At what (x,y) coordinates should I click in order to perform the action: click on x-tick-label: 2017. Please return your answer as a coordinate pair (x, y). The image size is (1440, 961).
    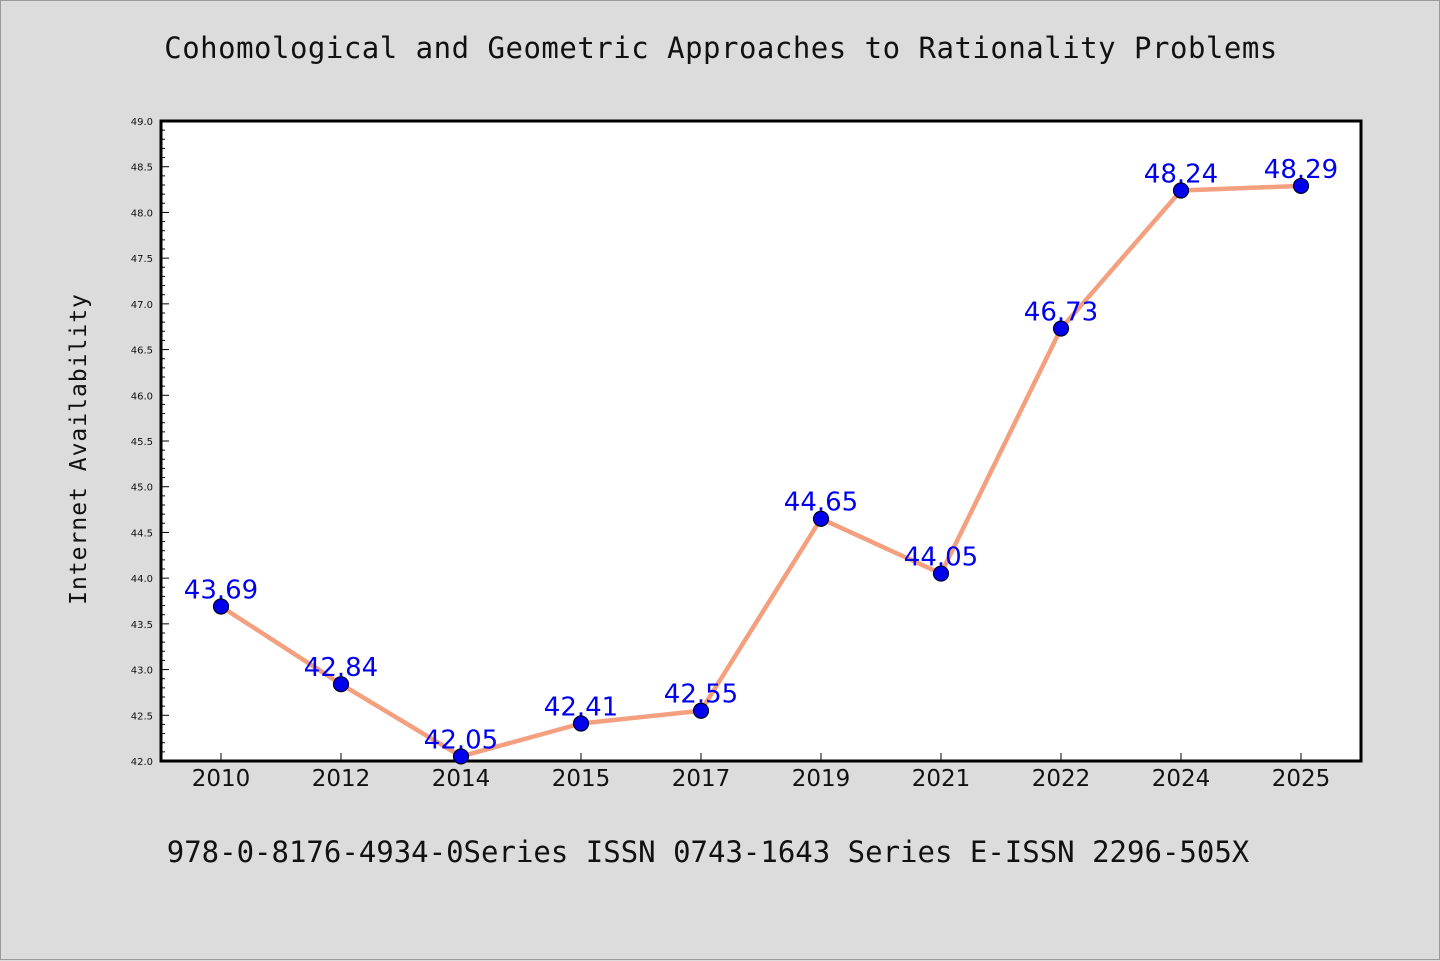
    Looking at the image, I should click on (701, 779).